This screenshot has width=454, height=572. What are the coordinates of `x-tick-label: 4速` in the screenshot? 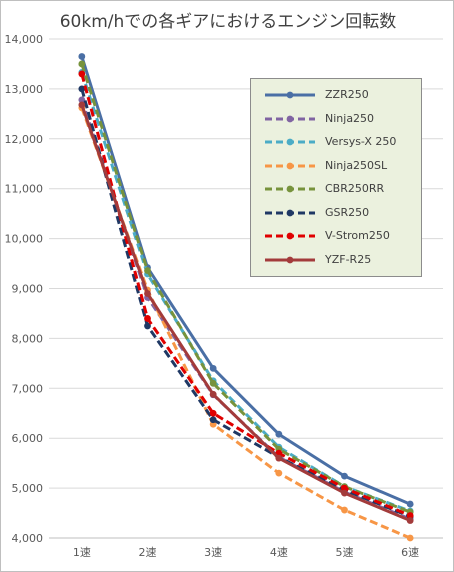 It's located at (279, 552).